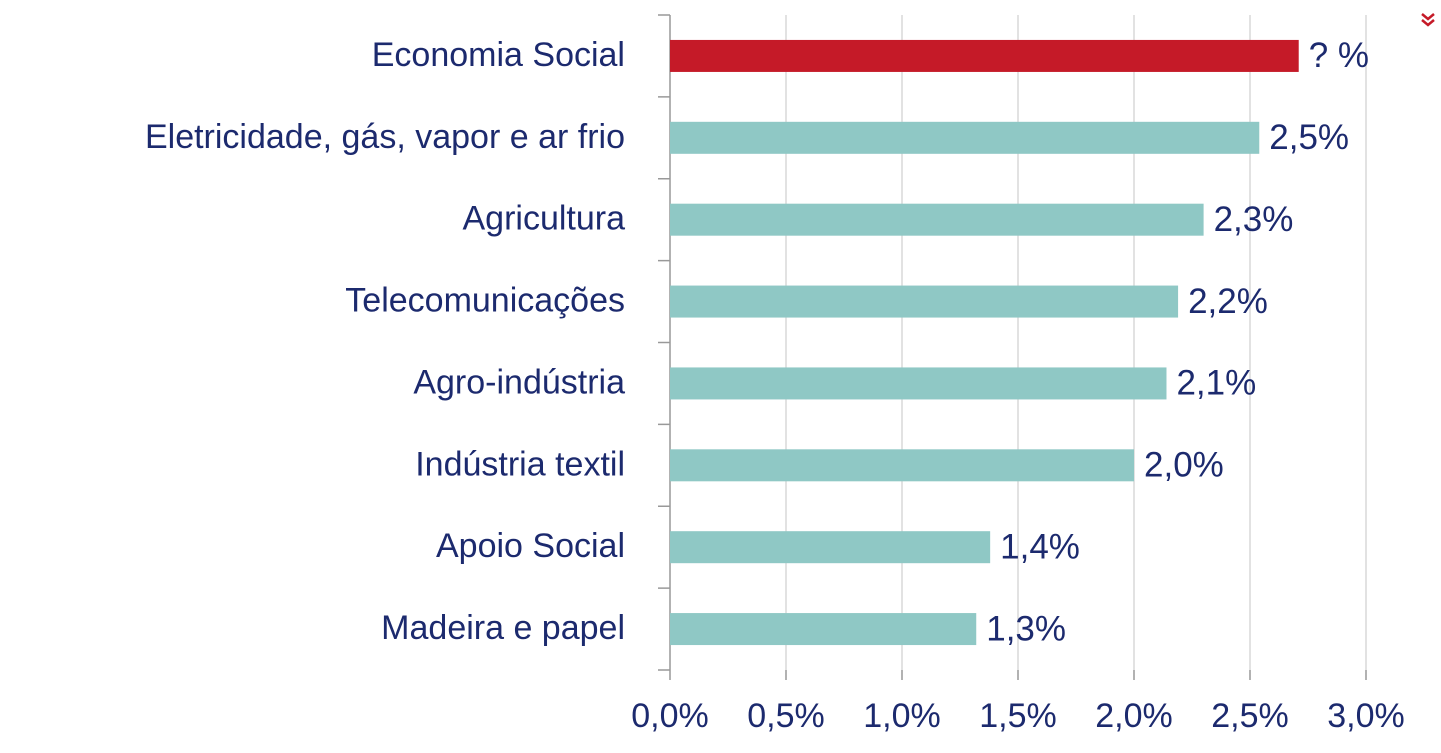 This screenshot has height=753, width=1441. What do you see at coordinates (520, 464) in the screenshot?
I see `y-tick-label: Indústria textil` at bounding box center [520, 464].